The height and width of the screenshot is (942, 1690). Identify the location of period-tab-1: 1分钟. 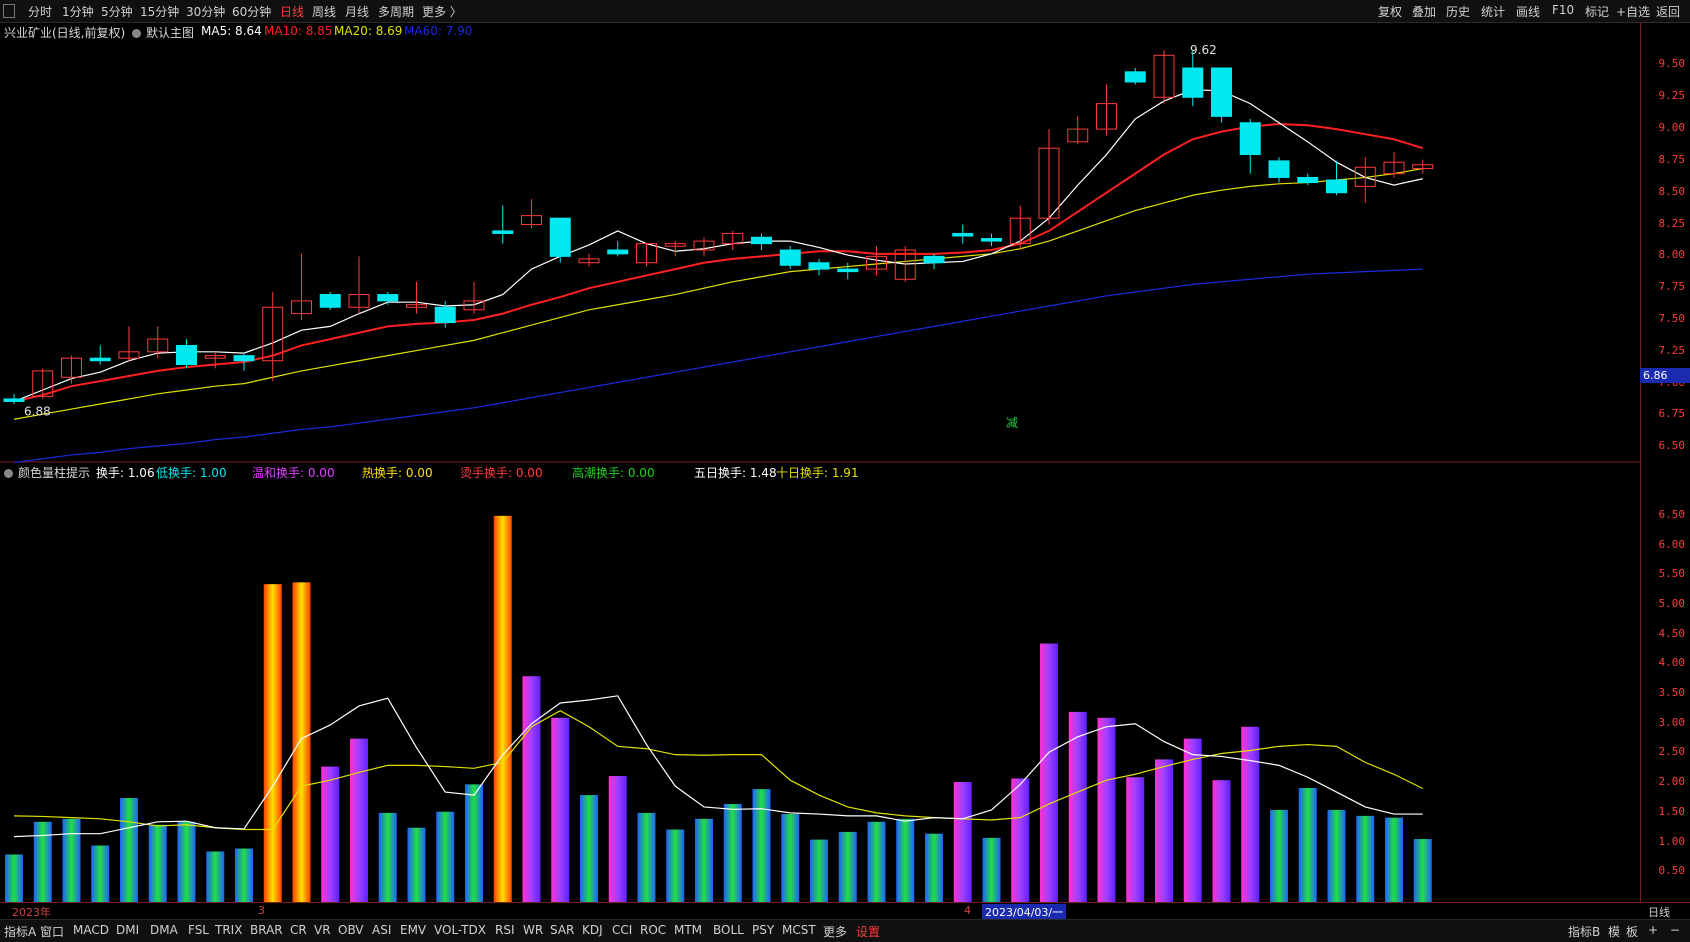
(78, 12).